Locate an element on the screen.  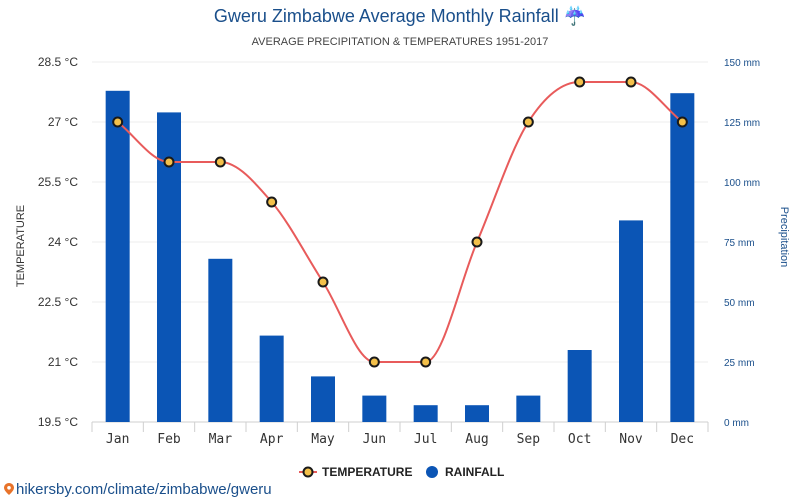
y2-tick-label: 75 mm is located at coordinates (739, 243).